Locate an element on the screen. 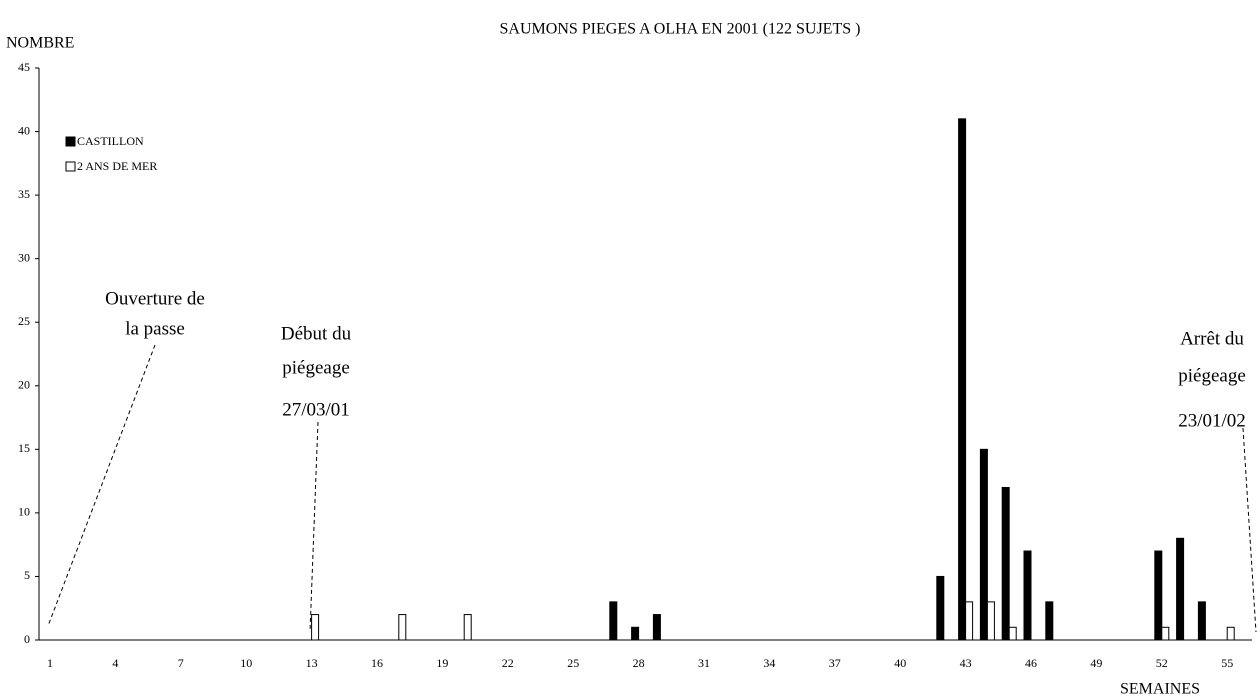 The width and height of the screenshot is (1260, 700). x-tick-label: 43 is located at coordinates (966, 663).